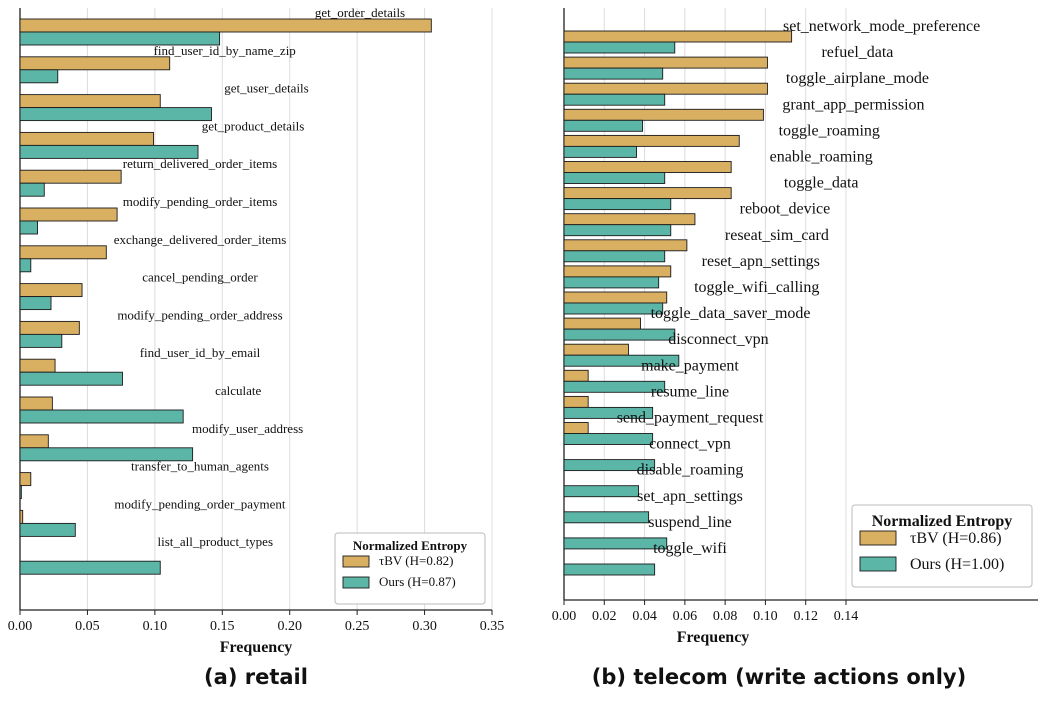 The width and height of the screenshot is (1038, 701). Describe the element at coordinates (761, 261) in the screenshot. I see `telecom-category-label: reset_apn_settings` at that location.